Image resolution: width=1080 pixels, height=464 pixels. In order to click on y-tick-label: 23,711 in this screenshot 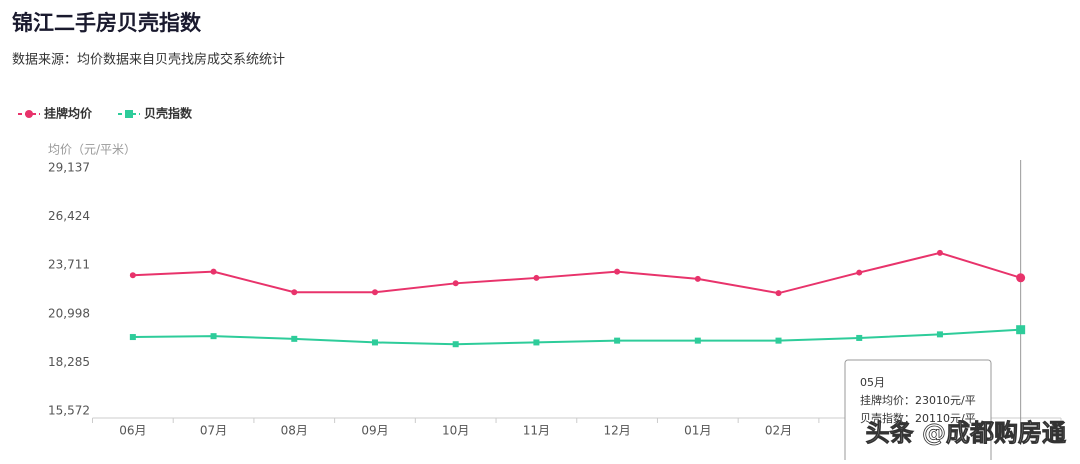, I will do `click(69, 265)`.